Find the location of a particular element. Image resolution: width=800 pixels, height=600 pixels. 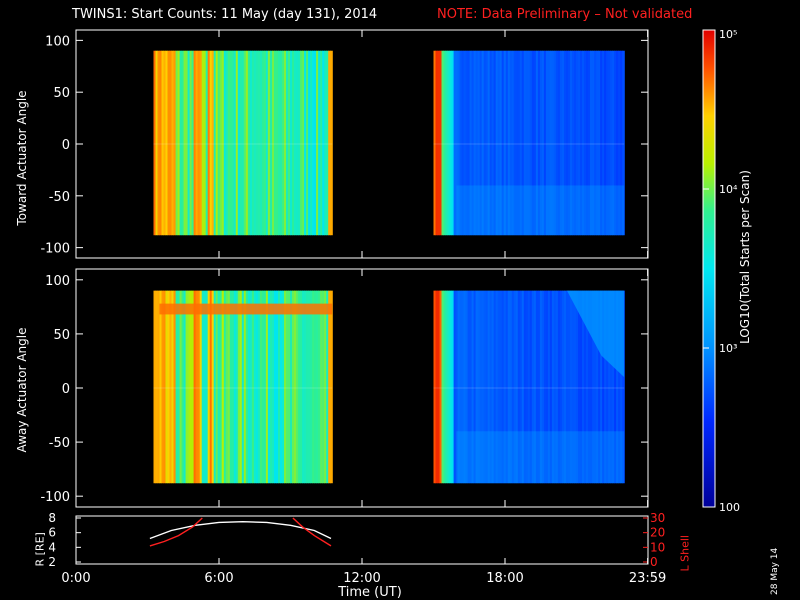

lower-band is located at coordinates (540, 457).